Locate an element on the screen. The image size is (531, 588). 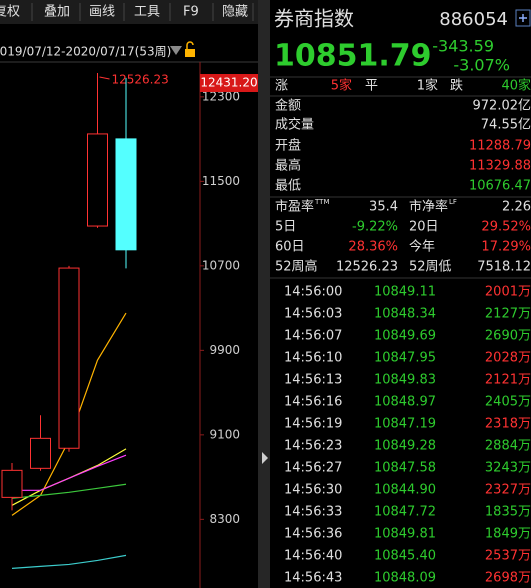
metric-value: 2.26 is located at coordinates (516, 207).